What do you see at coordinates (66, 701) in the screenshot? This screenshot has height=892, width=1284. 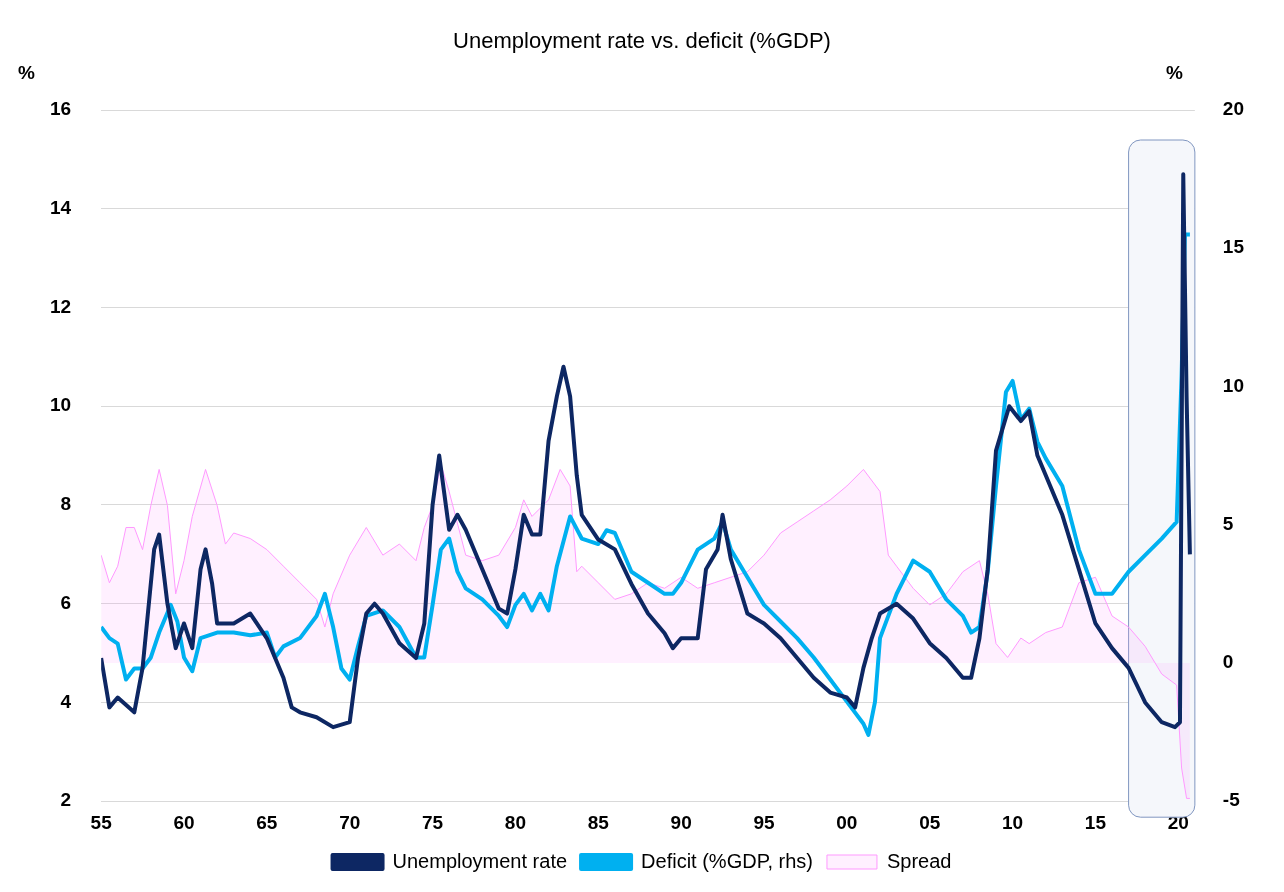 I see `y-tick-label: 4` at bounding box center [66, 701].